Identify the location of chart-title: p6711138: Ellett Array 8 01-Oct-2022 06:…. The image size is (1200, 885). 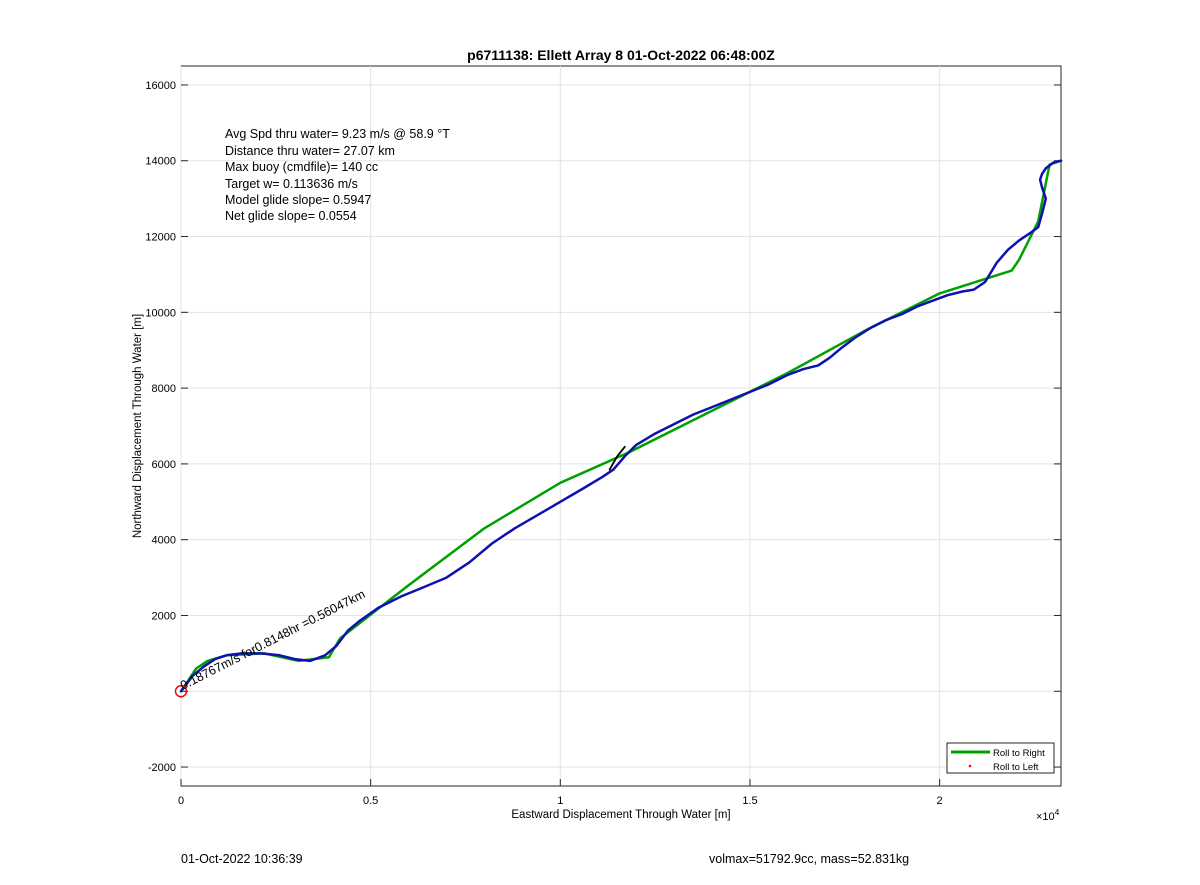
(621, 55).